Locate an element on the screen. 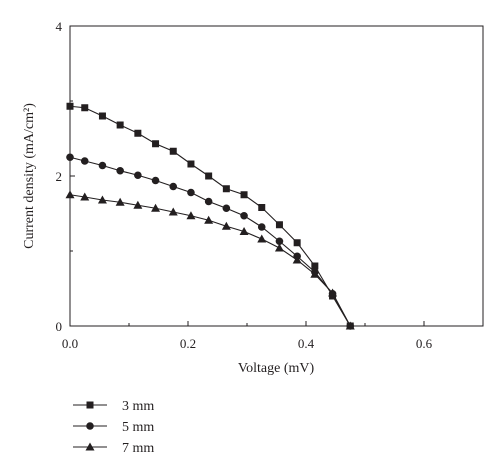 Image resolution: width=500 pixels, height=474 pixels. x-tick-label: 0.6 is located at coordinates (424, 343).